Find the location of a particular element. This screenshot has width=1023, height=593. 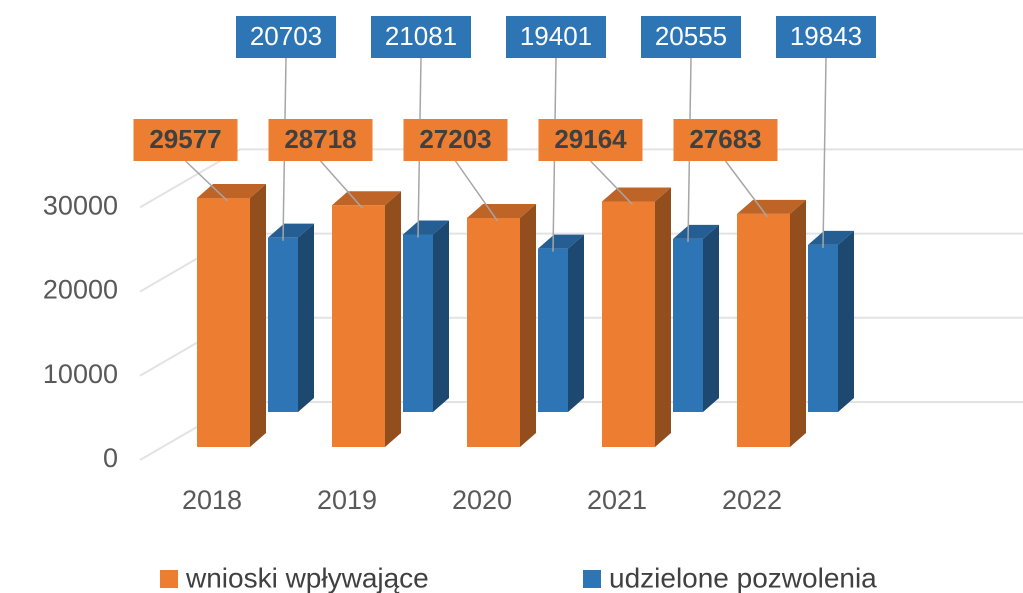

value-label: 29164 is located at coordinates (590, 139).